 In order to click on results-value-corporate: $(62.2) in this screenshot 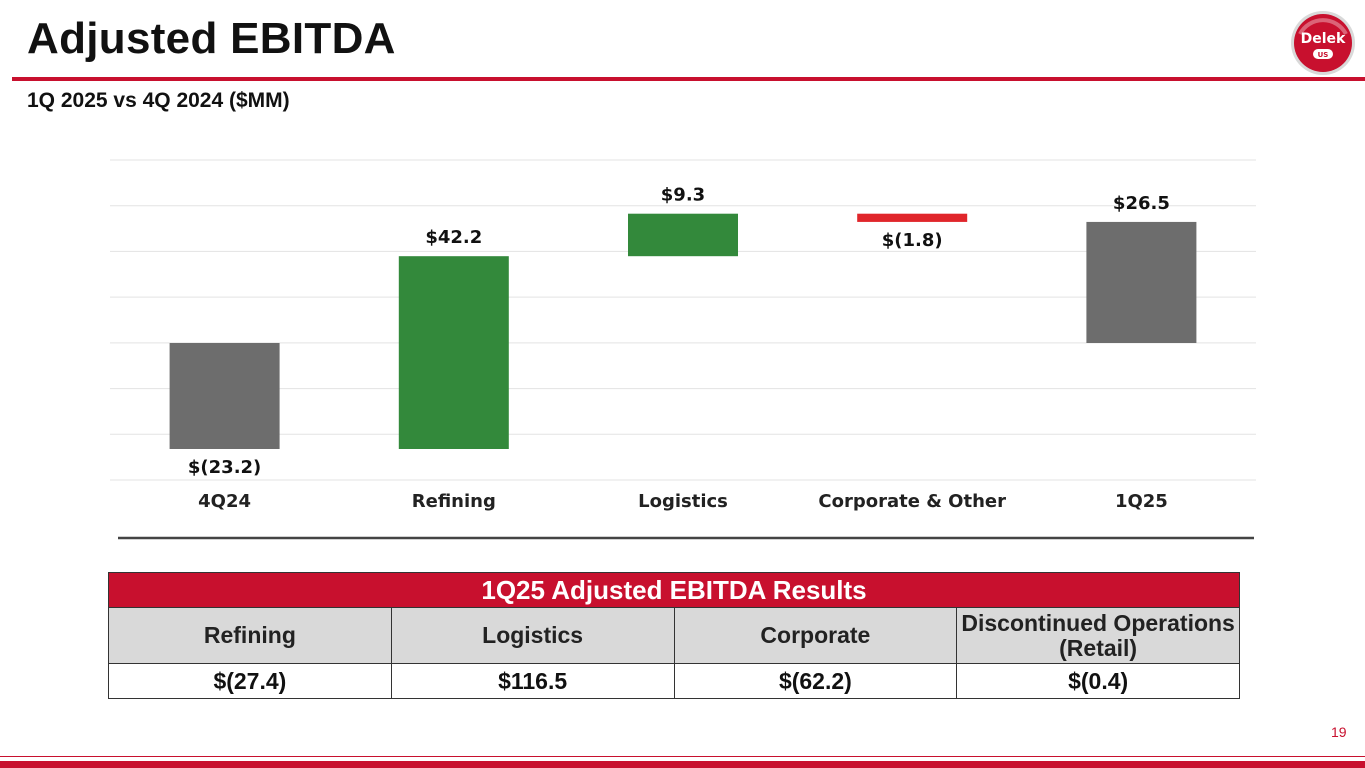, I will do `click(815, 681)`.